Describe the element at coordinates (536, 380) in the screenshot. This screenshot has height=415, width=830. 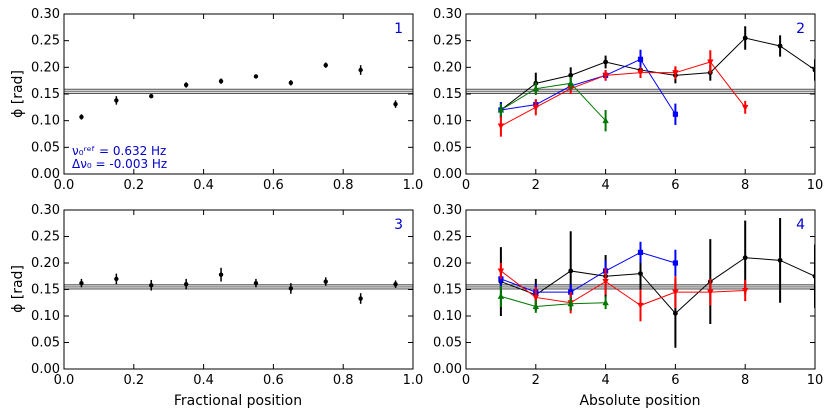
I see `x-tick-label: 2` at that location.